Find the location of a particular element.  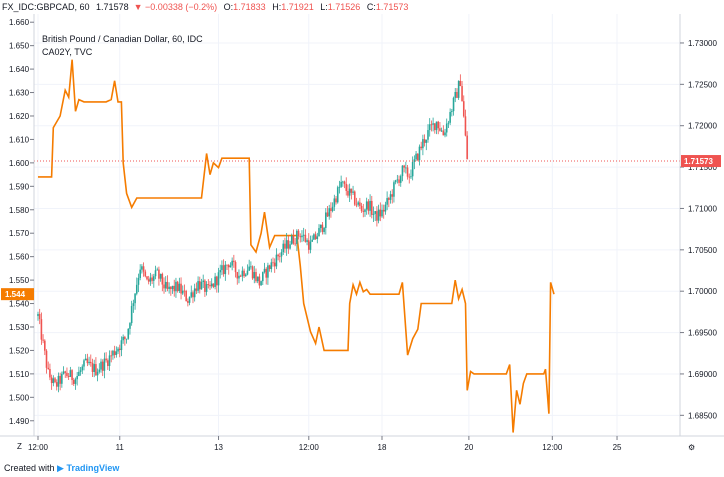

left-axis-label: 1.550 is located at coordinates (19, 280).